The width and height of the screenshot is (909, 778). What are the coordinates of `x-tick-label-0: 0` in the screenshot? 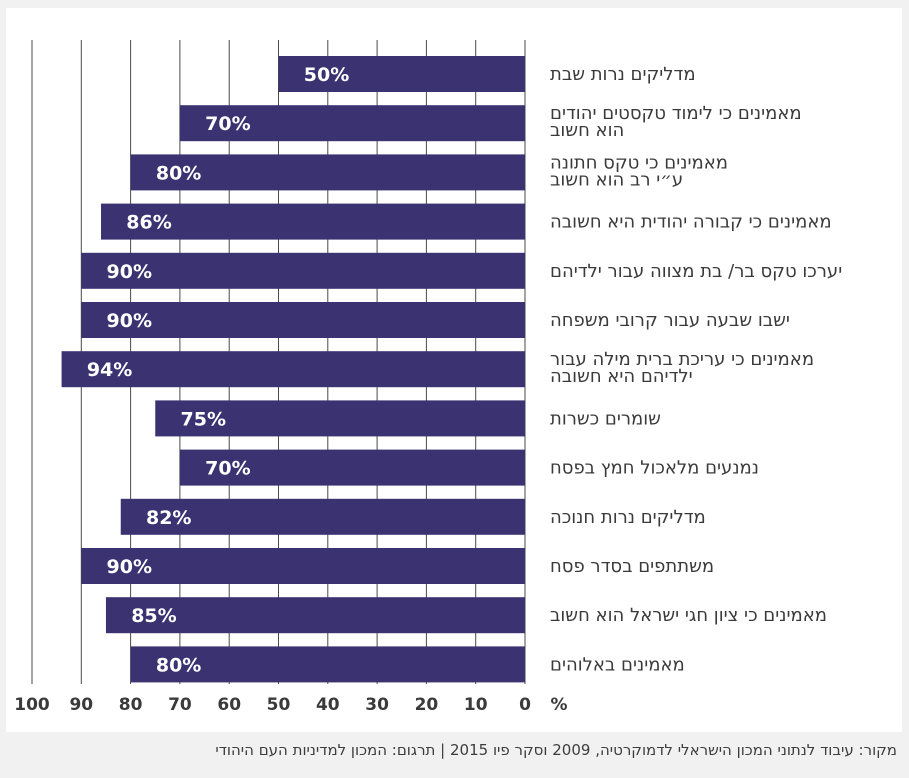 It's located at (525, 705).